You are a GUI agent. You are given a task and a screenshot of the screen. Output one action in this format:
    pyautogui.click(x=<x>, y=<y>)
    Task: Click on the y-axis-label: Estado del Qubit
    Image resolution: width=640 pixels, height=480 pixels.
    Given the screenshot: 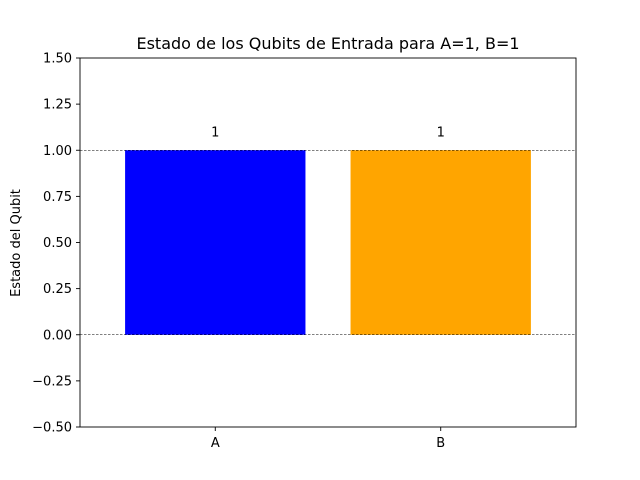 What is the action you would take?
    pyautogui.click(x=16, y=243)
    